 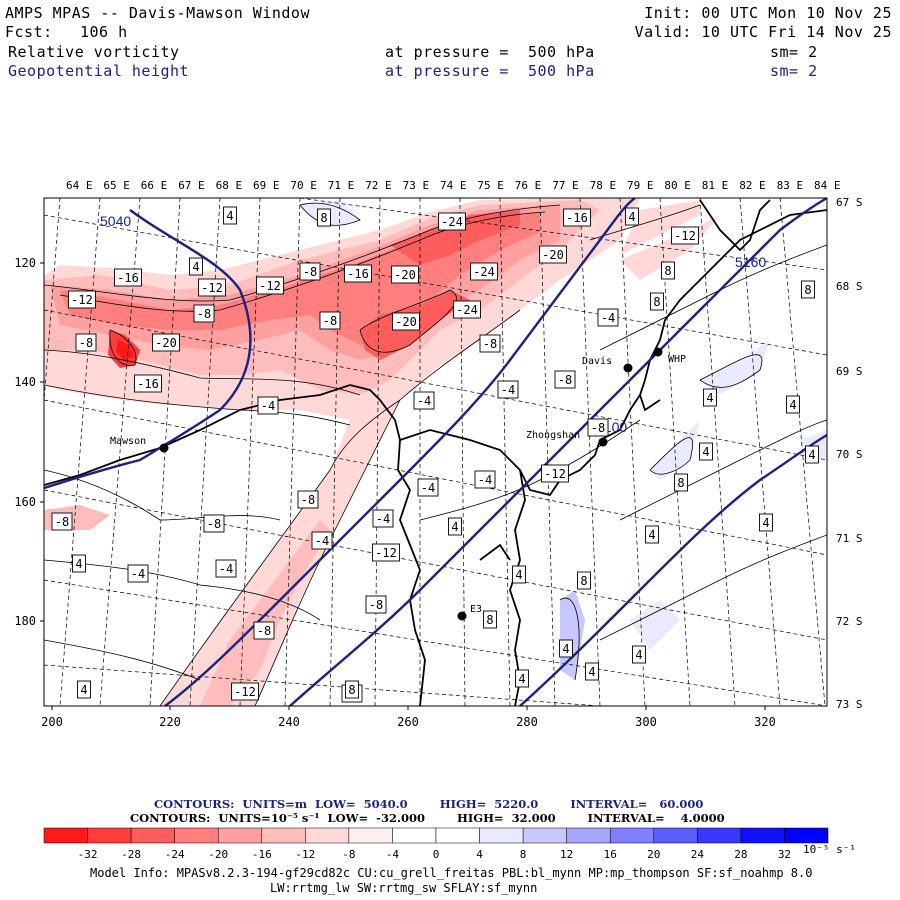 I want to click on y-axis-ticks: 120 140 160 180, so click(x=29, y=442).